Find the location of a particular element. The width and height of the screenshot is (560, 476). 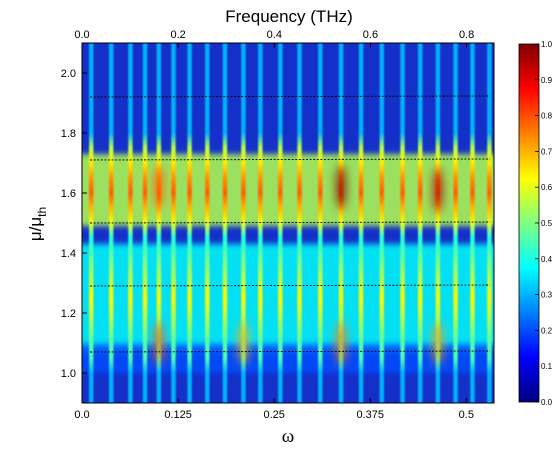

colorbar-tick-label: 0.6 is located at coordinates (547, 187).